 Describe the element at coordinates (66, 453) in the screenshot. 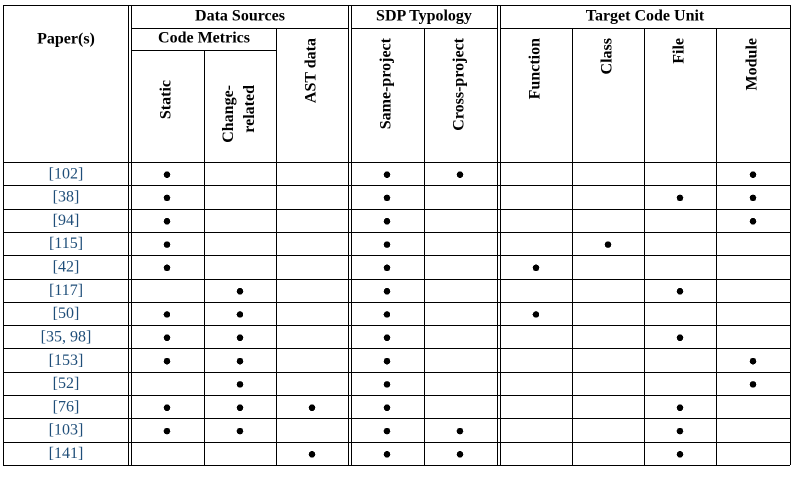

I see `paper-ref: [141]` at that location.